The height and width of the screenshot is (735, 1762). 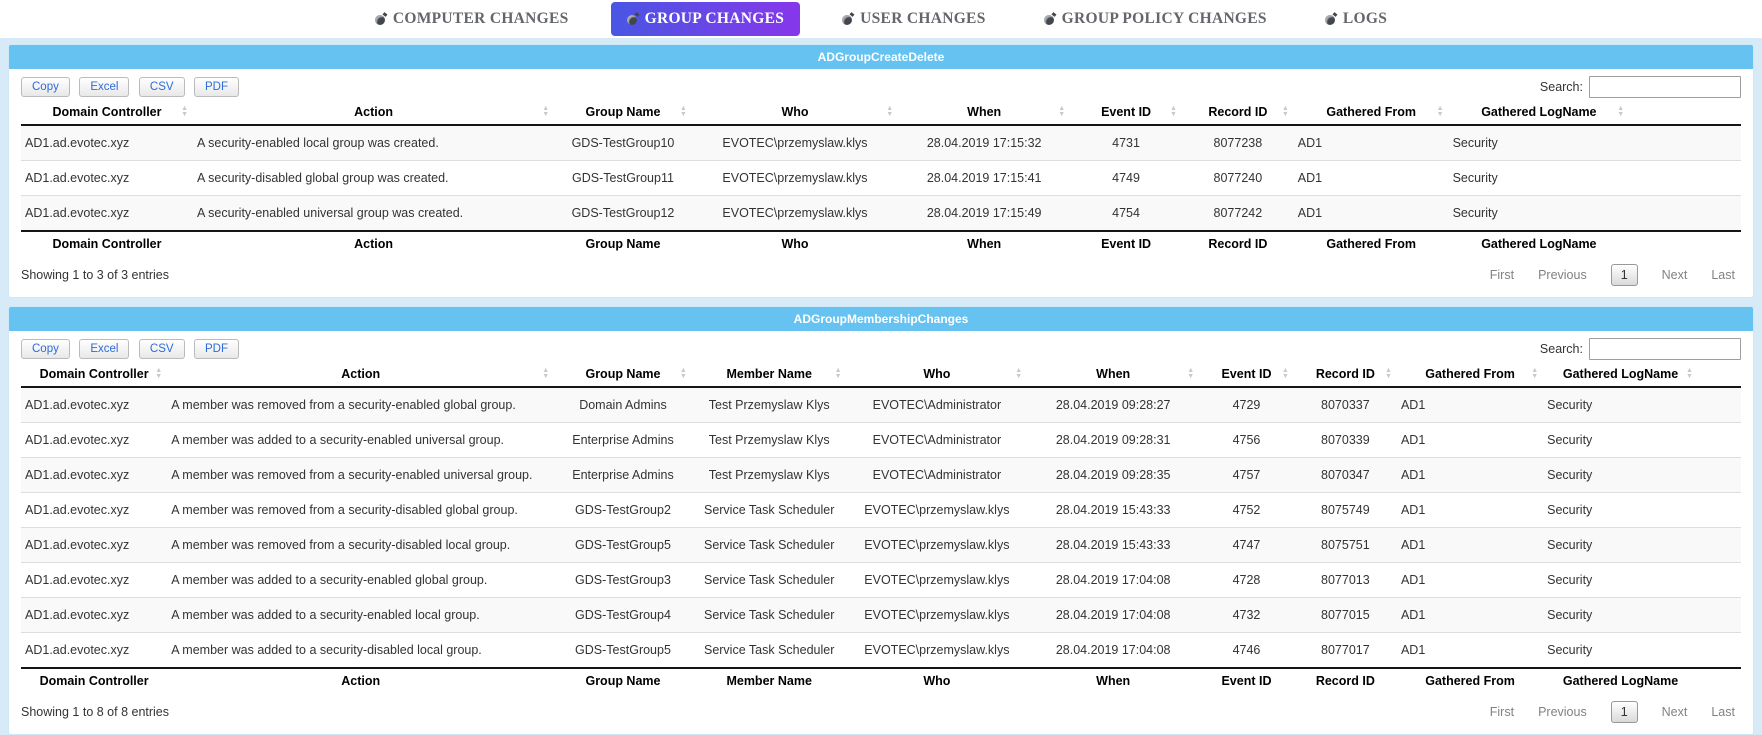 I want to click on tab-logs: LOGS, so click(x=1356, y=19).